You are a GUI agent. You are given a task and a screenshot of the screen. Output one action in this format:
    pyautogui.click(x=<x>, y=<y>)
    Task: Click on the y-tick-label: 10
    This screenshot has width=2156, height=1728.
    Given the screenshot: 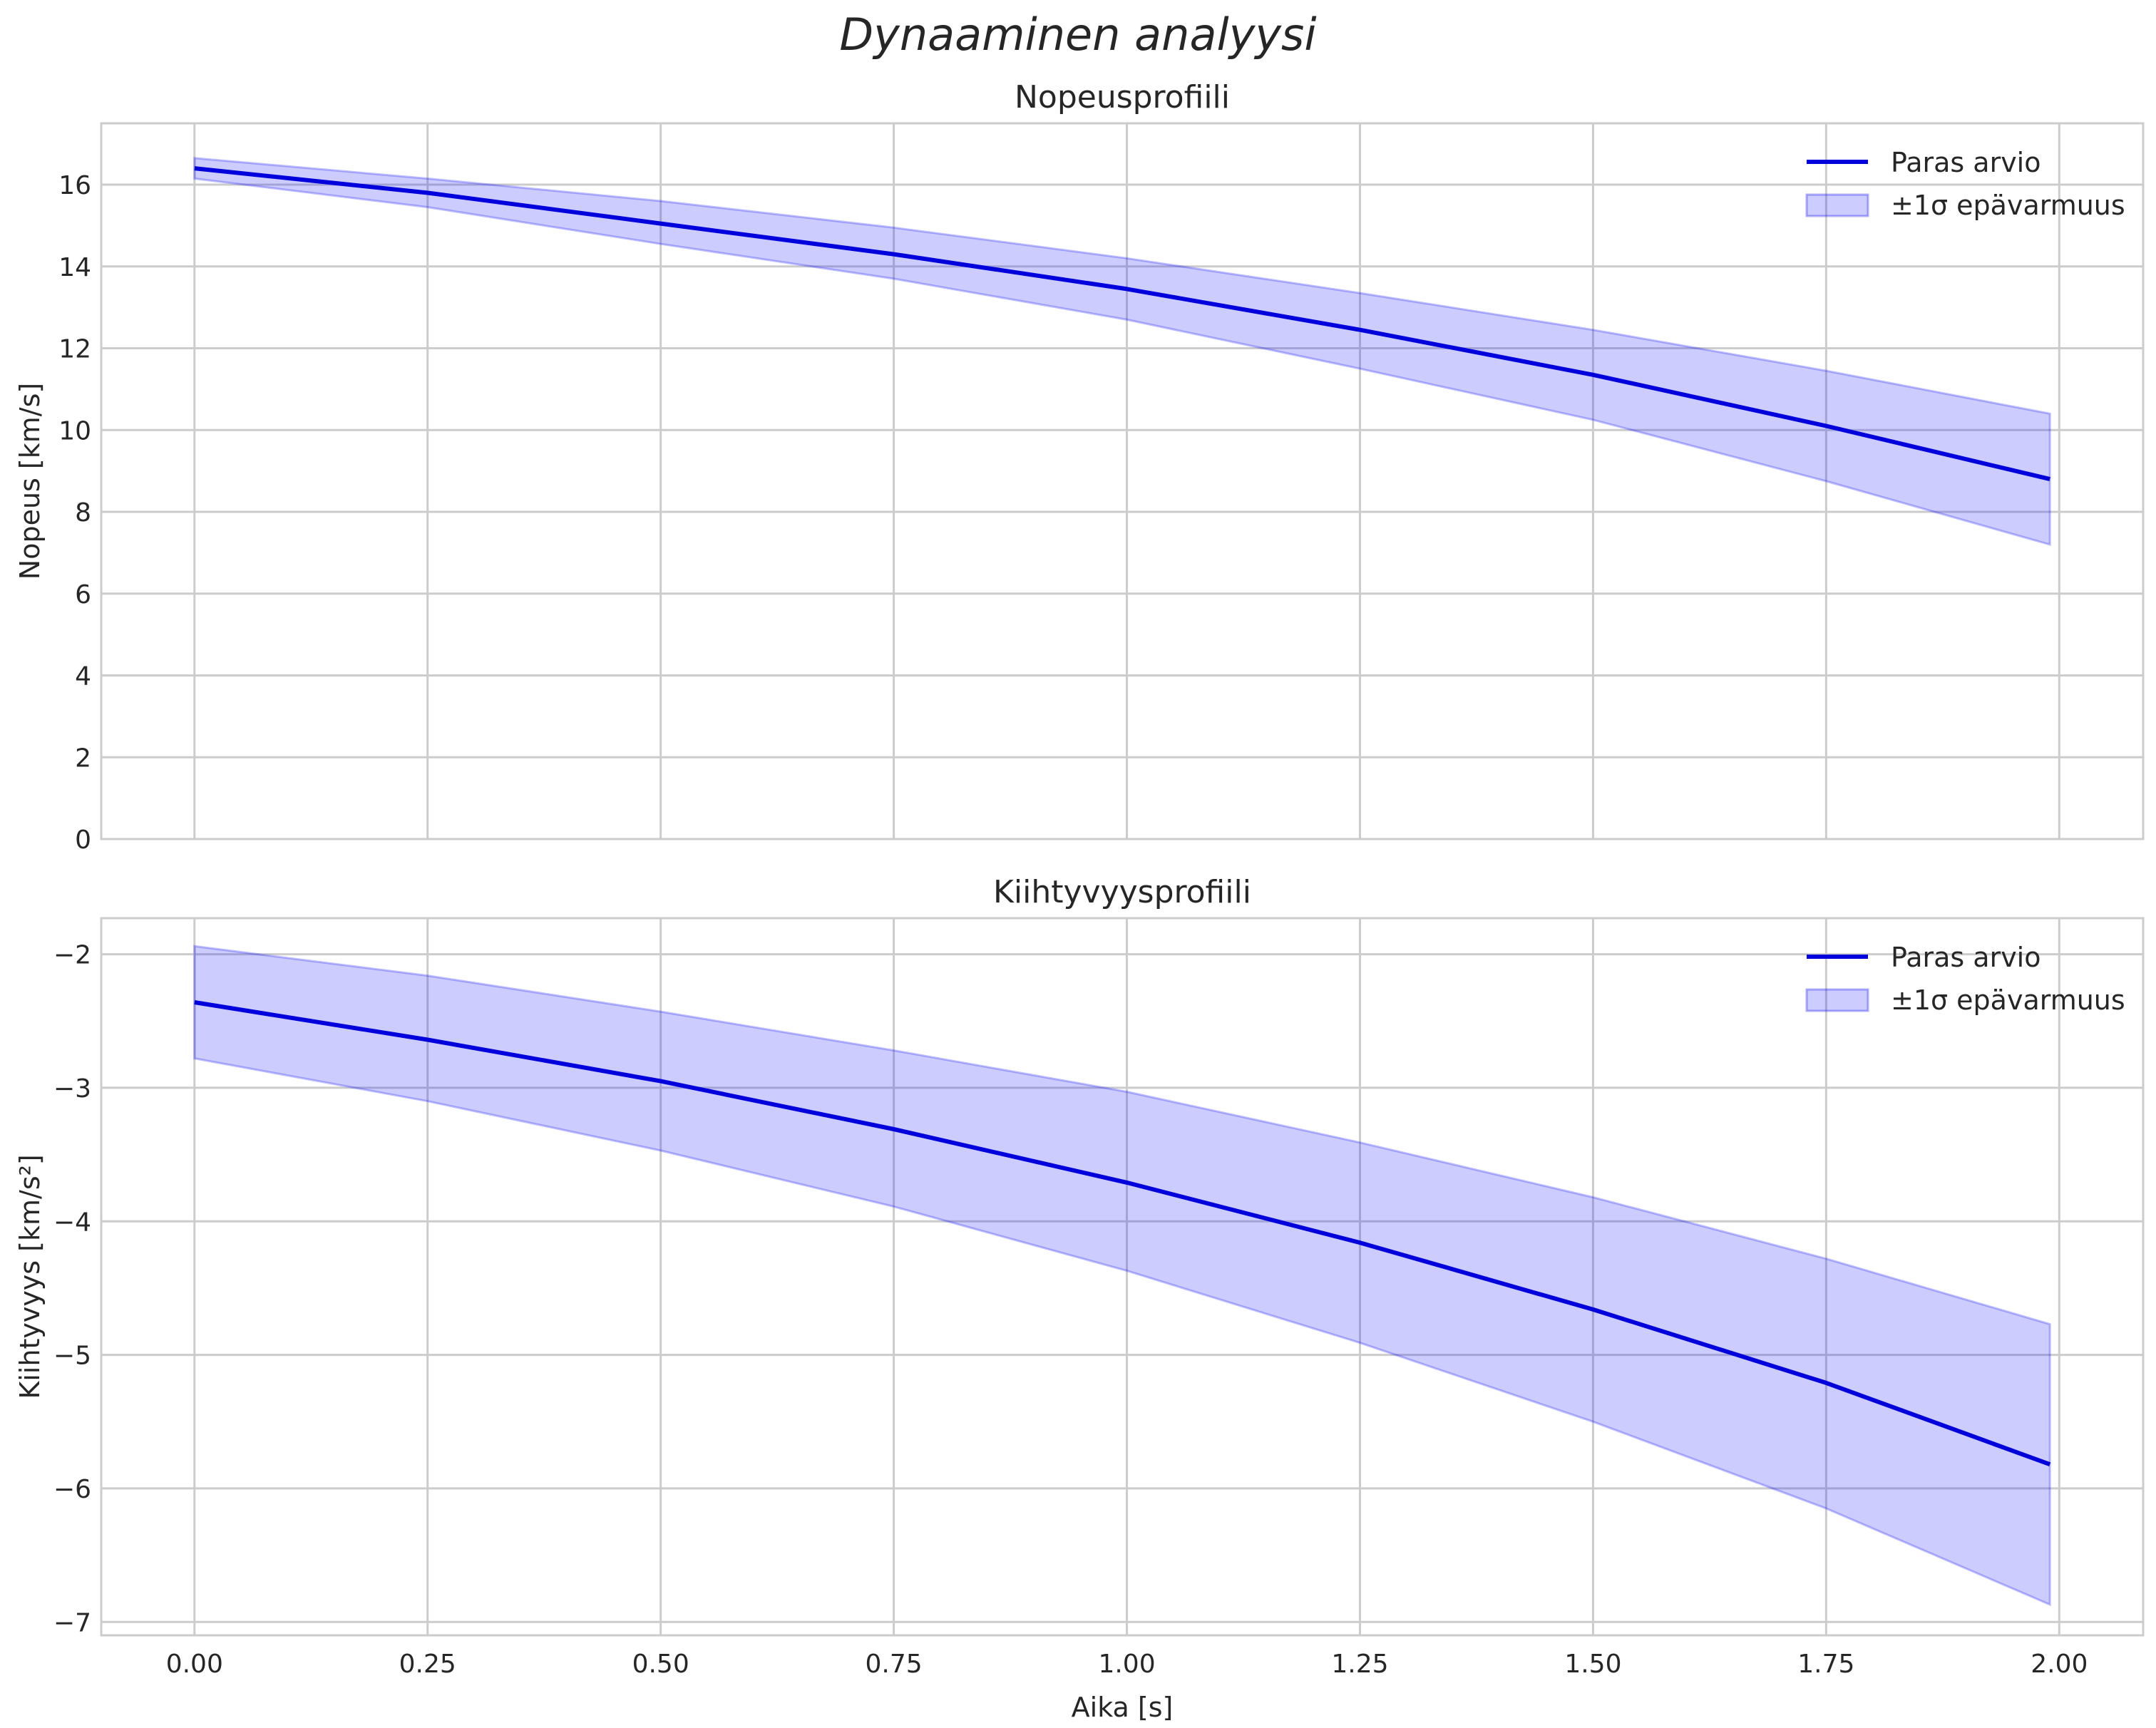 What is the action you would take?
    pyautogui.click(x=74, y=431)
    